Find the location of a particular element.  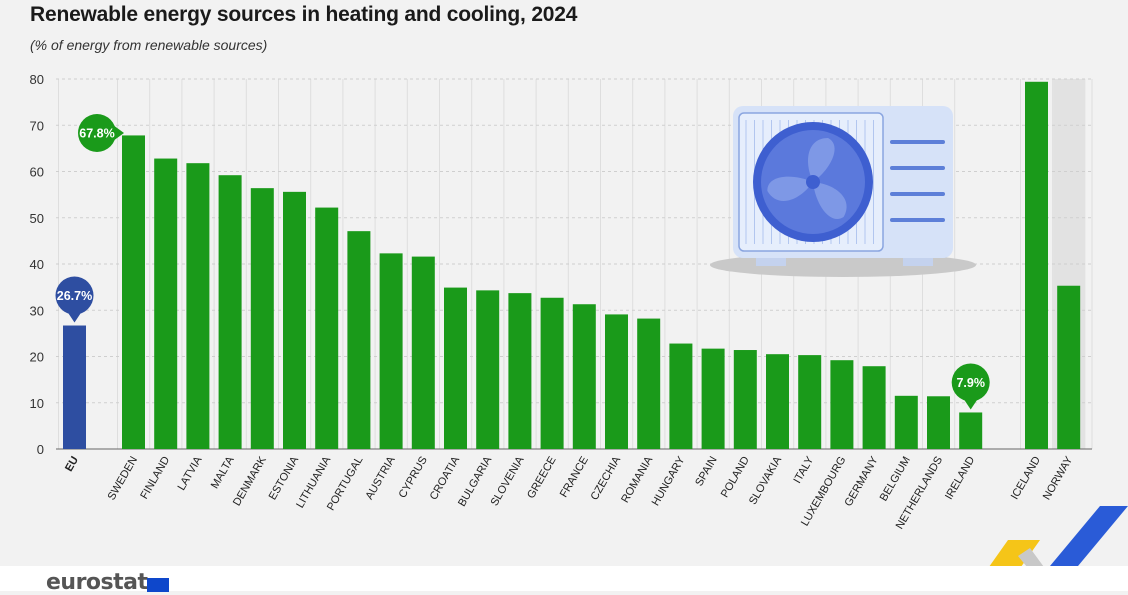

x-tick-label: CYPRUS is located at coordinates (413, 478).